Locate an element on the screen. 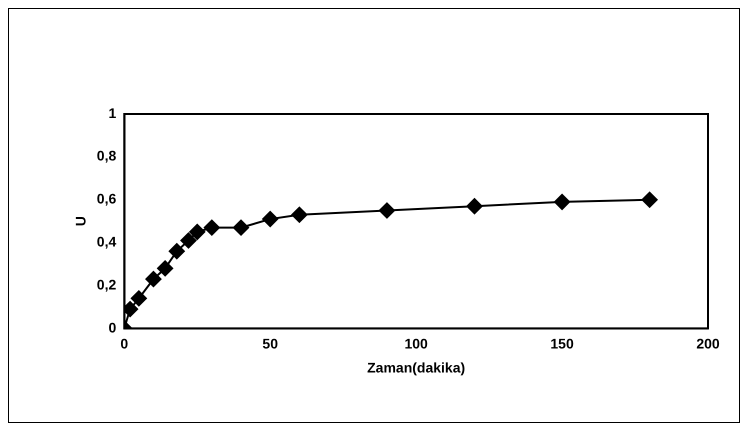 The width and height of the screenshot is (750, 432). y-tick-label: 0,8 is located at coordinates (106, 156).